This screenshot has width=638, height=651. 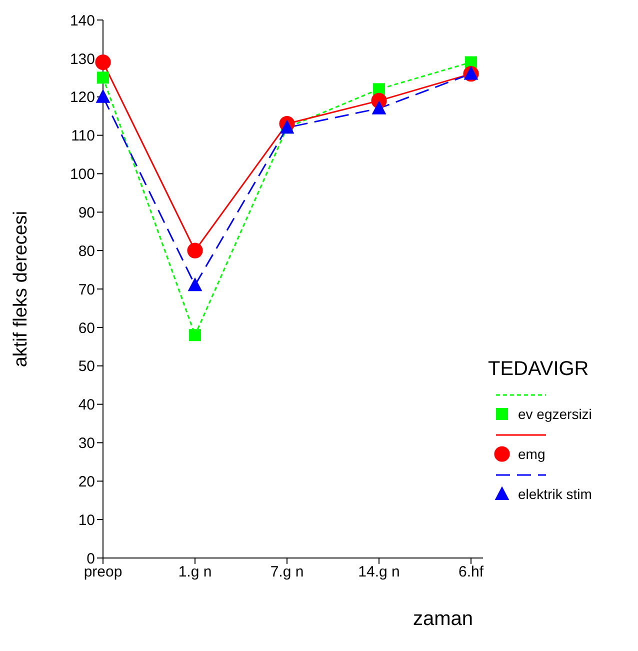 What do you see at coordinates (82, 21) in the screenshot?
I see `y-tick-label: 140` at bounding box center [82, 21].